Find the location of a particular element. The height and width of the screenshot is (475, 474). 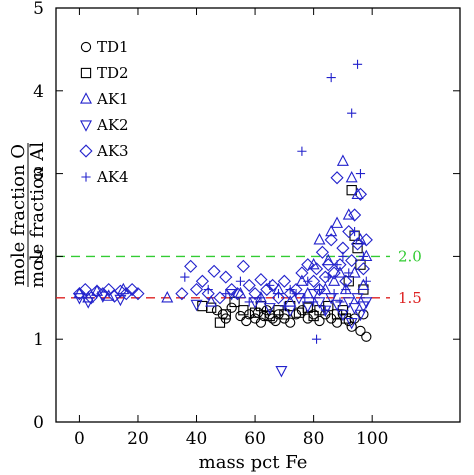

x-tick-label: 0 is located at coordinates (79, 439).